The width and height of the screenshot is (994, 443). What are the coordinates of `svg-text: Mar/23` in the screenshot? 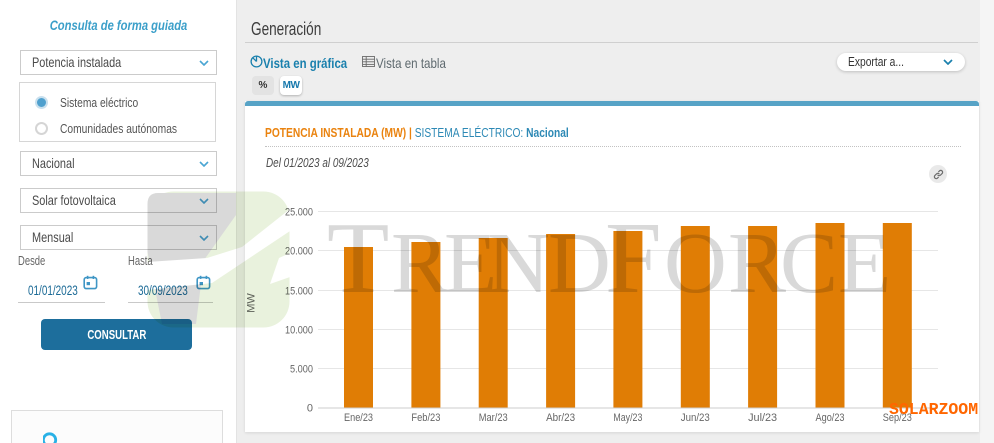 It's located at (493, 418).